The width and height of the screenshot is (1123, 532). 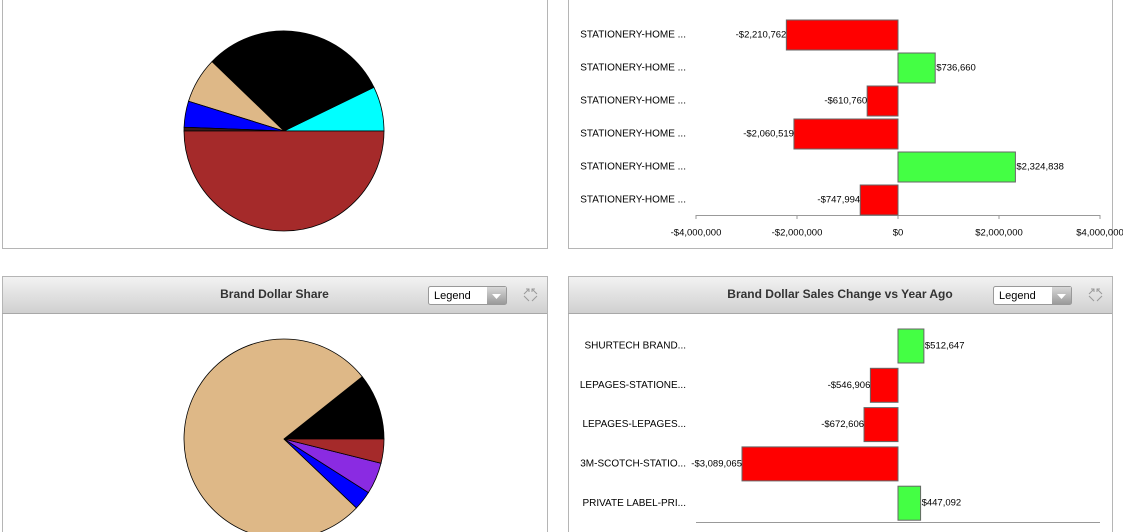 I want to click on value-label: $512,647, so click(x=945, y=346).